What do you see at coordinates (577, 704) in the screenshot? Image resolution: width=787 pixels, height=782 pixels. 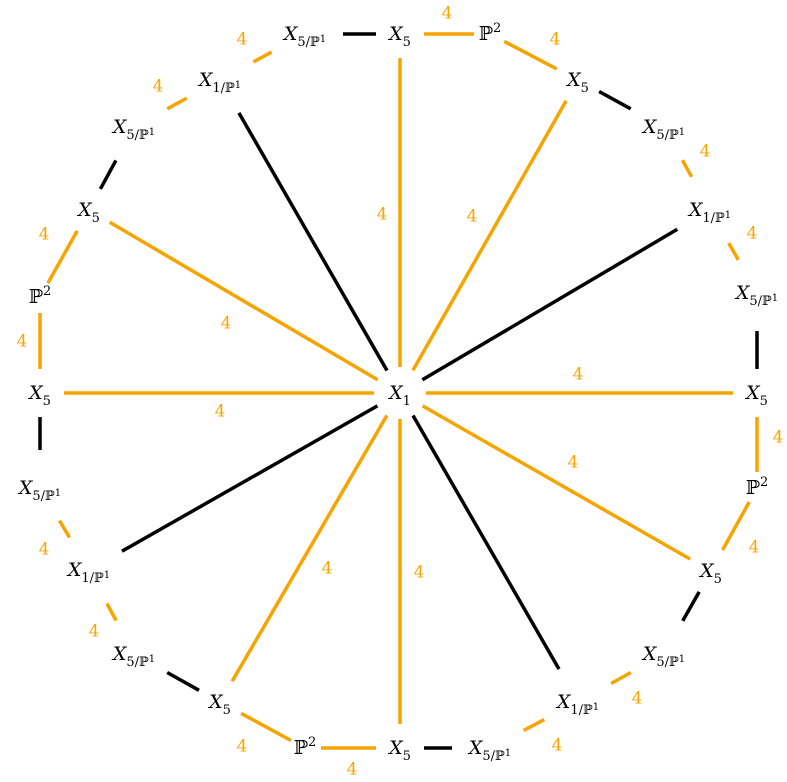 I see `node-p_r10: X1/ℙ1` at bounding box center [577, 704].